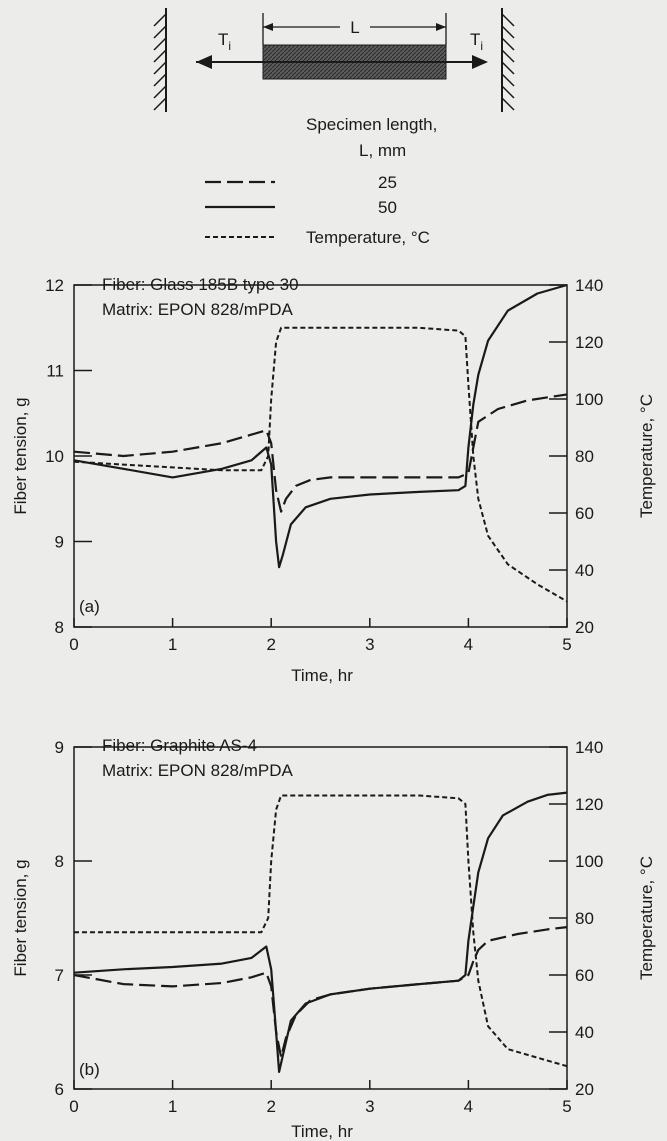 This screenshot has height=1141, width=667. Describe the element at coordinates (89, 606) in the screenshot. I see `panel-label-a: (a)` at that location.